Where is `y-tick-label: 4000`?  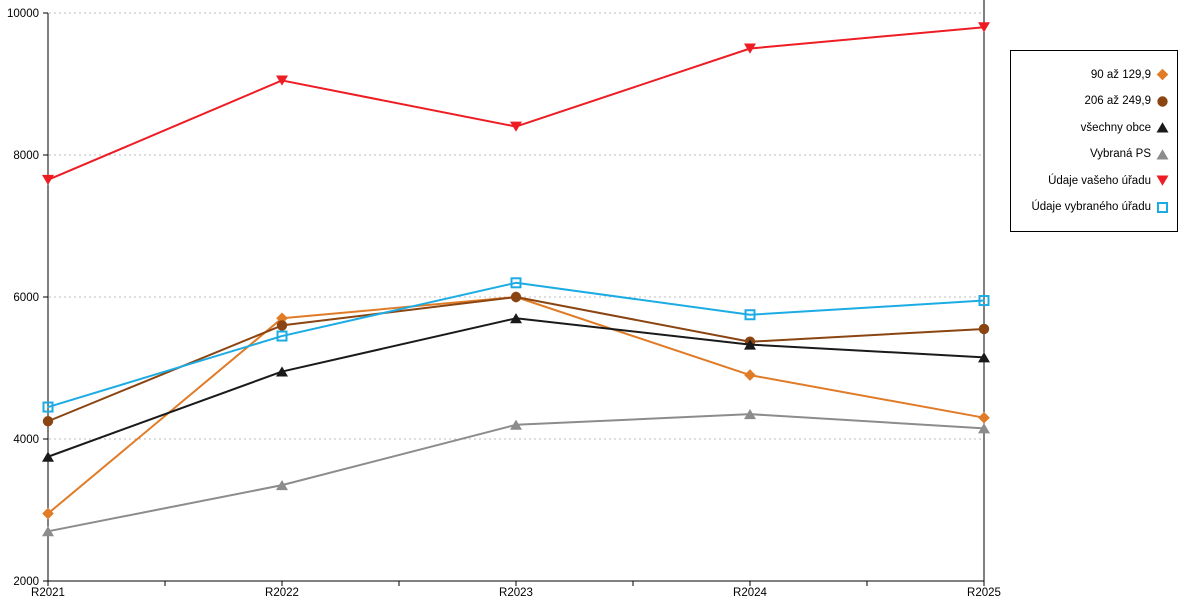
y-tick-label: 4000 is located at coordinates (26, 440).